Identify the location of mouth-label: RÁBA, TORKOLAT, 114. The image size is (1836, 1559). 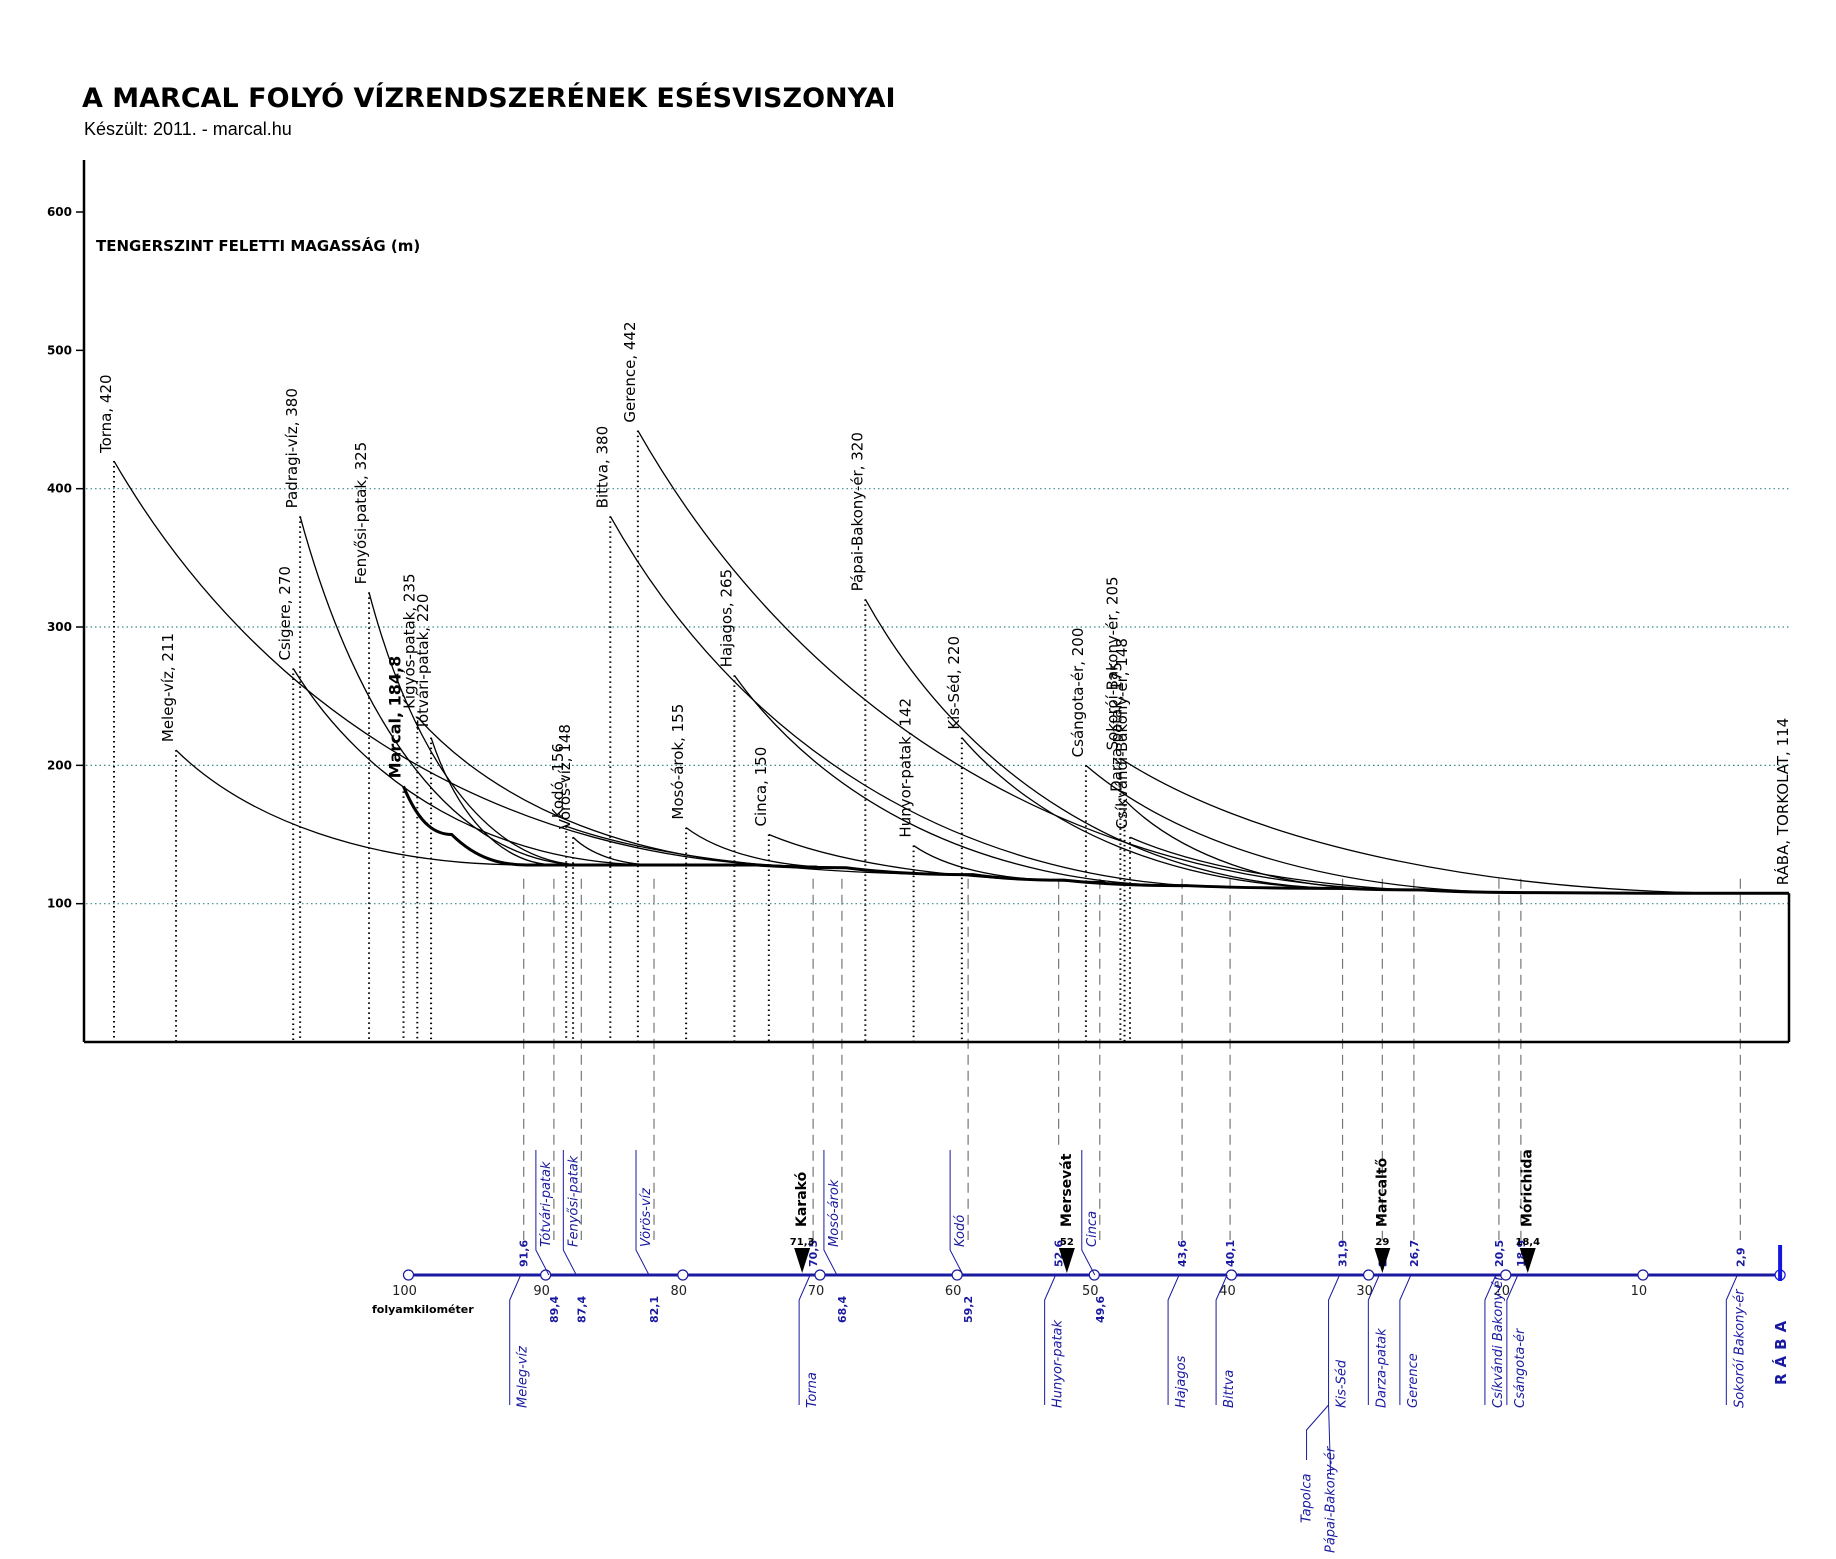
(1782, 802).